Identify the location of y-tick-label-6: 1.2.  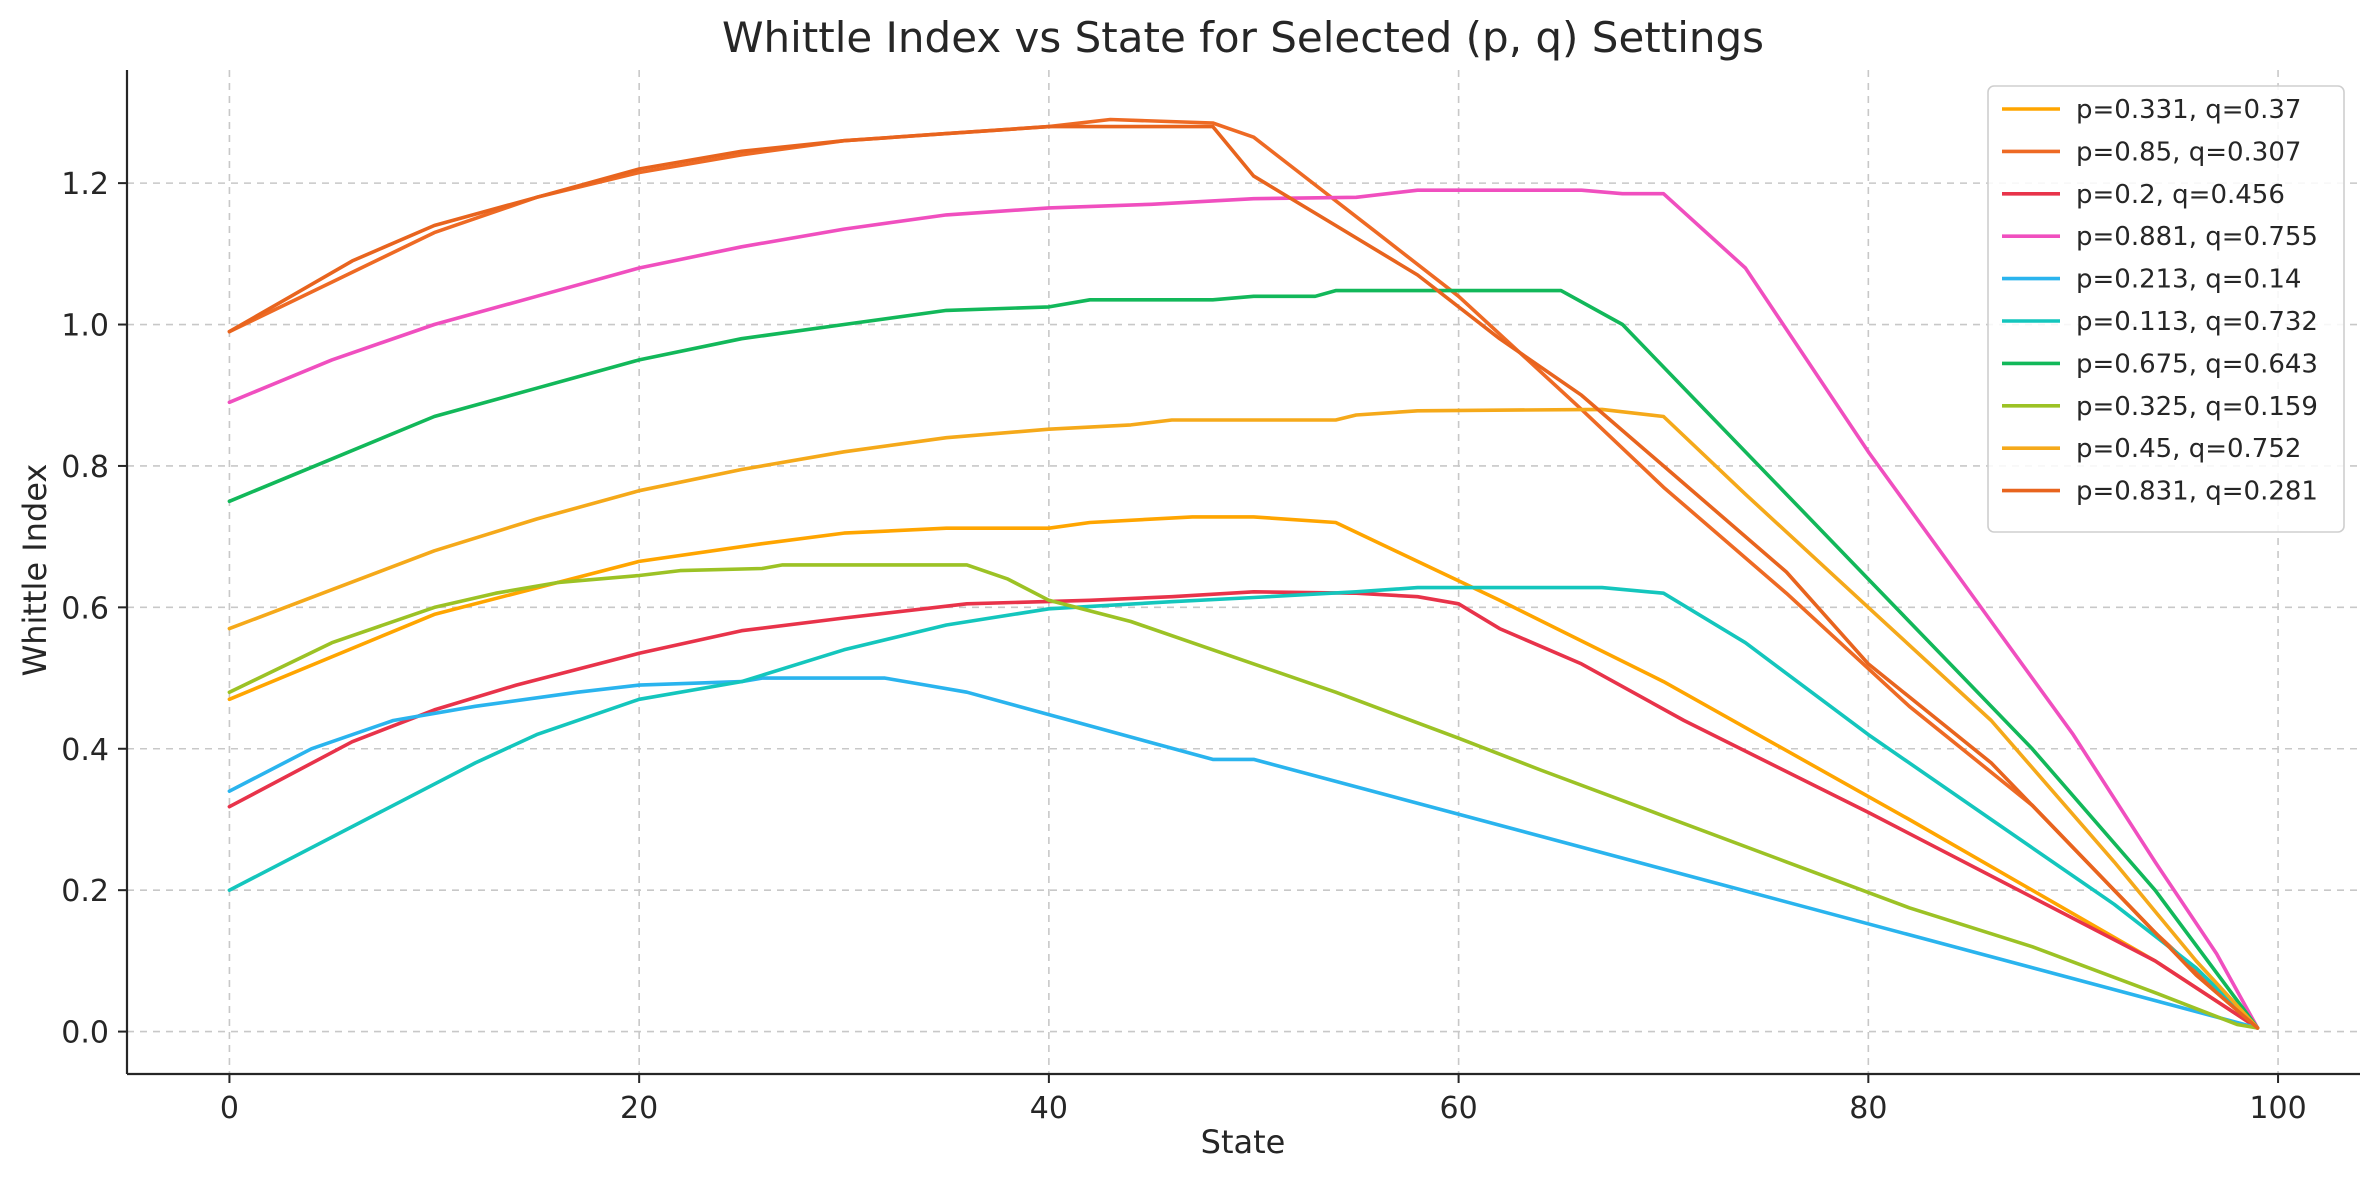
(85, 184).